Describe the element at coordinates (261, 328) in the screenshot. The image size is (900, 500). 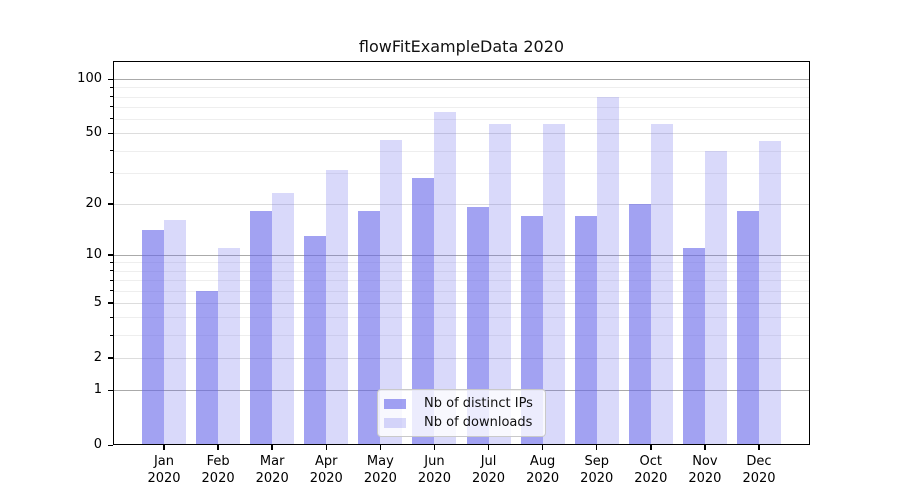
I see `bar-ips-mar` at that location.